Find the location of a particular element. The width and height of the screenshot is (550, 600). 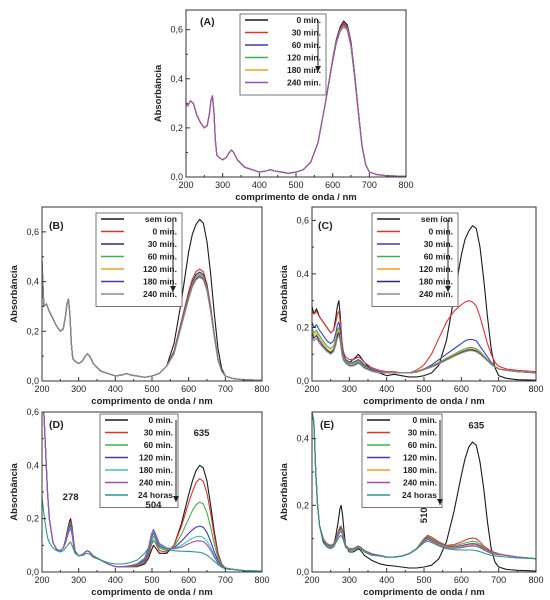

panel-label: (D) is located at coordinates (56, 425).